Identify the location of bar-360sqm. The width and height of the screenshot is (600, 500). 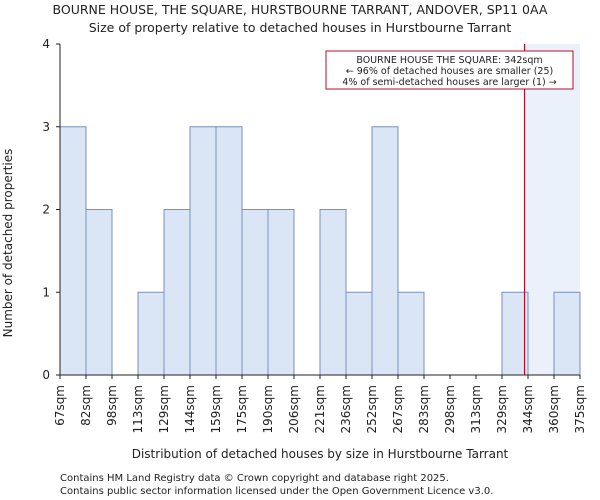
(567, 333).